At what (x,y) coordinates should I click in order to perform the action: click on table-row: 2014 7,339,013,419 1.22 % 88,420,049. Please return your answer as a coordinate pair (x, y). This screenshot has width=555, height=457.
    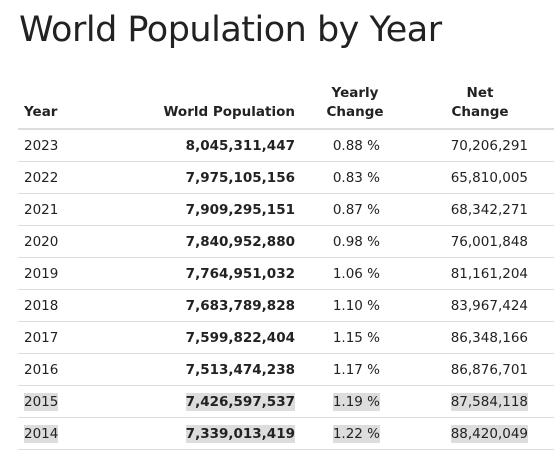
    Looking at the image, I should click on (286, 433).